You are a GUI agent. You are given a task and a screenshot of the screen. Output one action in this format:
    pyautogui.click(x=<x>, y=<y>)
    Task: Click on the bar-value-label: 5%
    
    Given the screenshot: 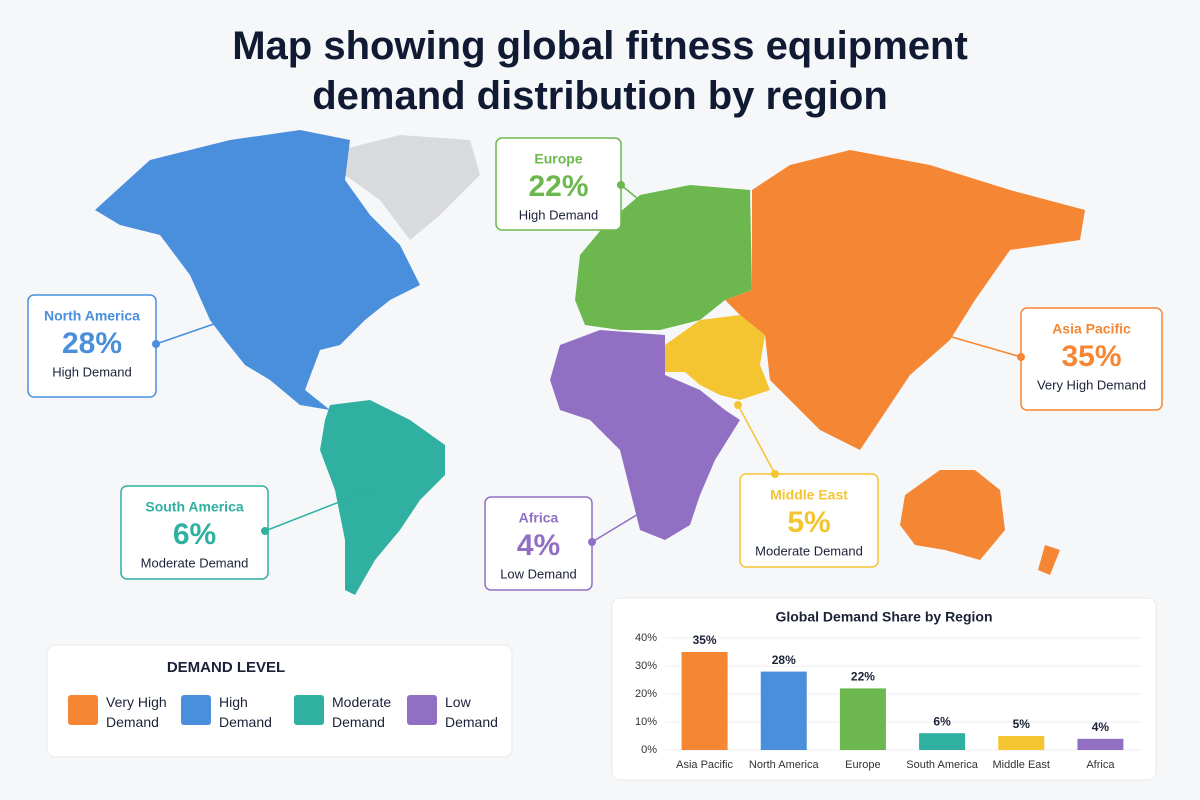 What is the action you would take?
    pyautogui.click(x=1022, y=724)
    